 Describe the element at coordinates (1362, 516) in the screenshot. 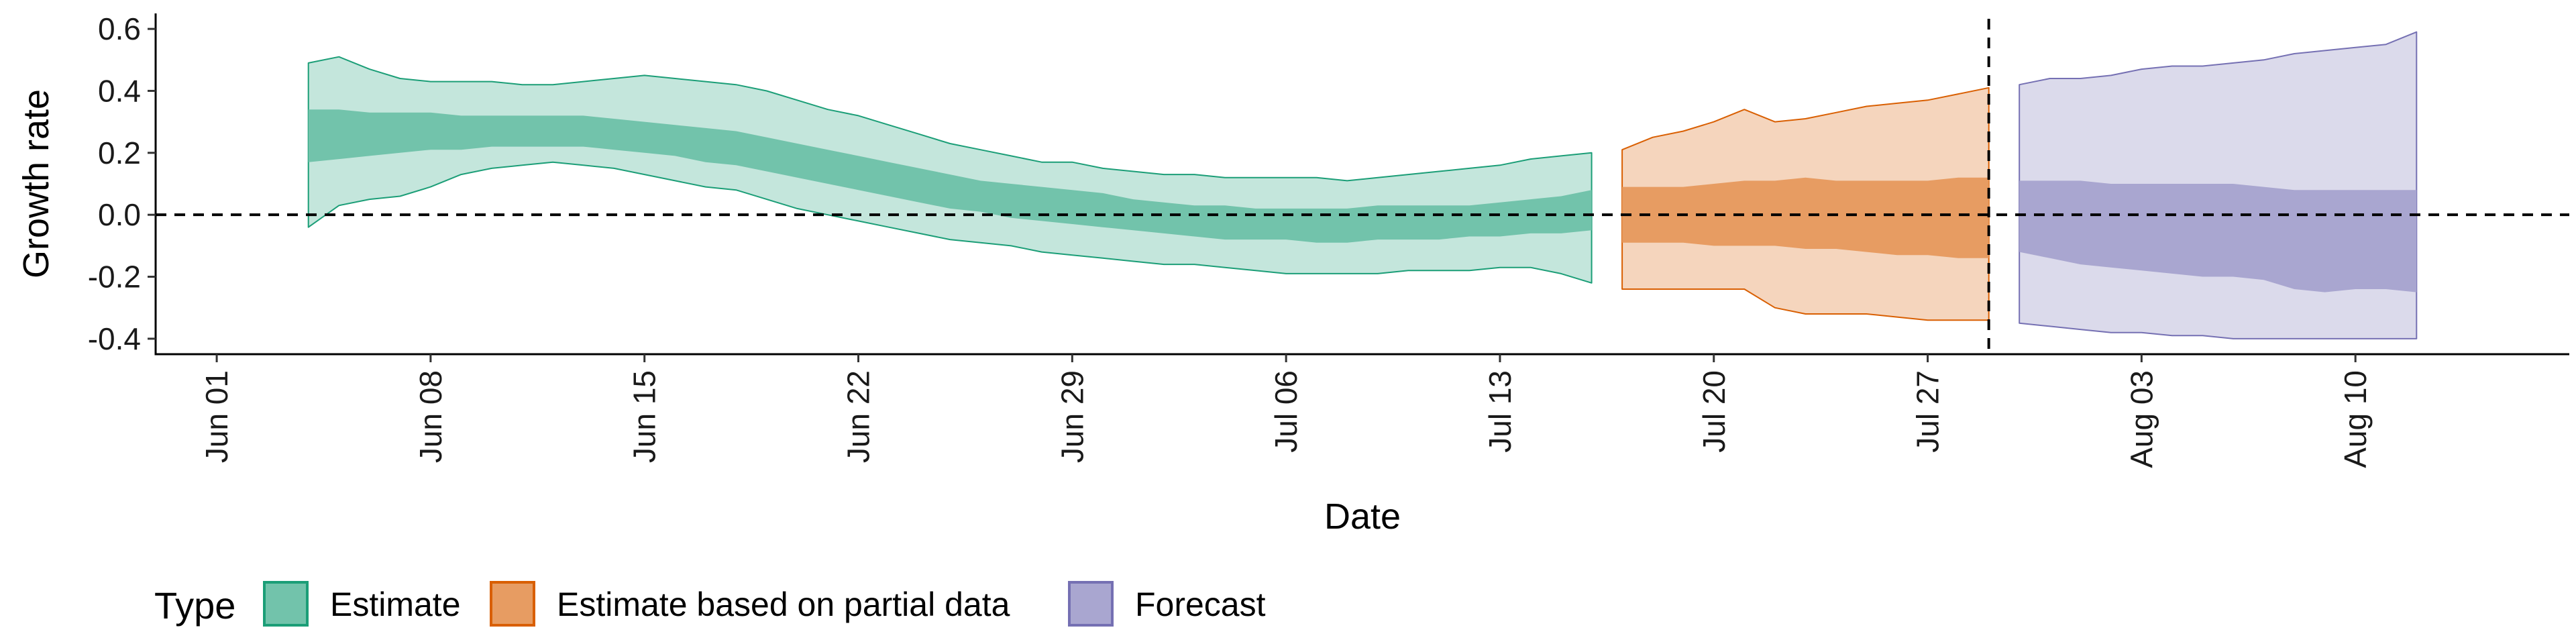

I see `x-axis-title: Date` at that location.